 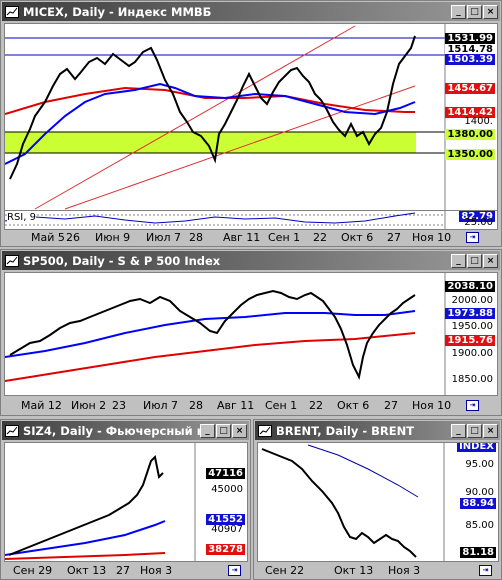 What do you see at coordinates (339, 503) in the screenshot?
I see `brent-candles` at bounding box center [339, 503].